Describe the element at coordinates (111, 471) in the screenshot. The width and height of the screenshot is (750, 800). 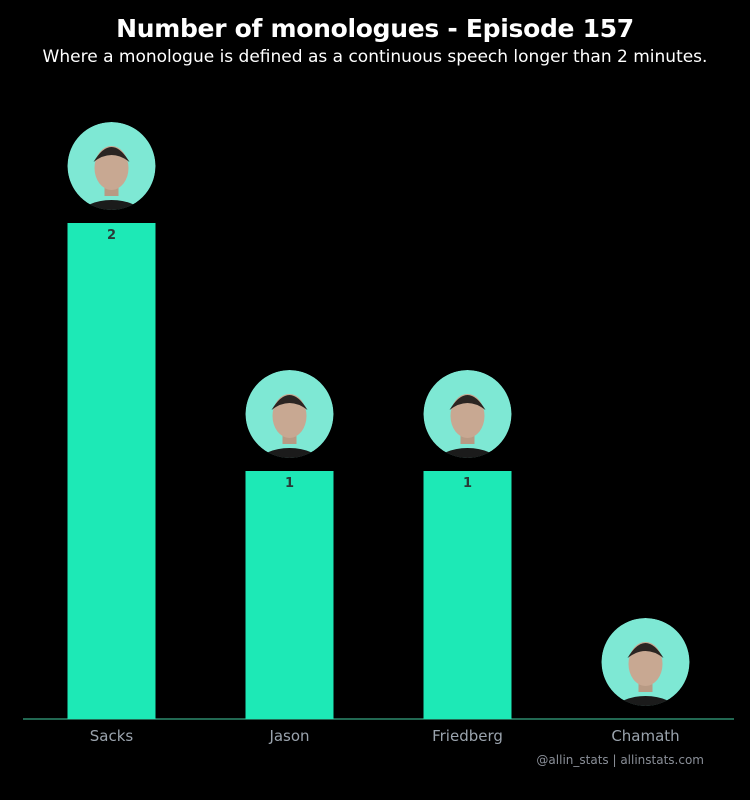
I see `bar-sacks` at that location.